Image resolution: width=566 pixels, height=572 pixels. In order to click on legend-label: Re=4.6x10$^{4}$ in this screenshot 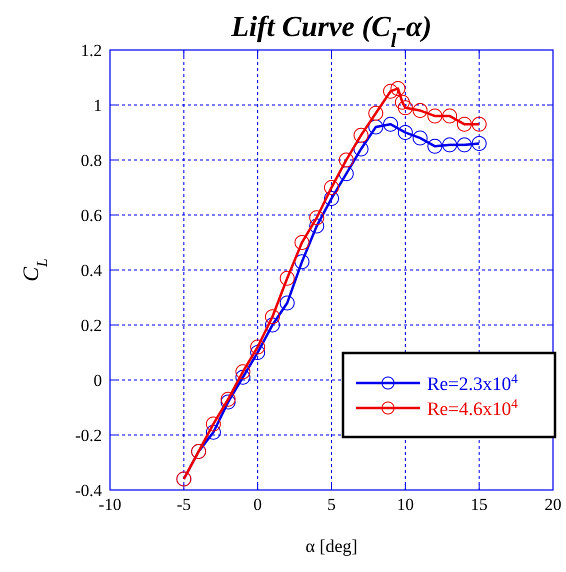, I will do `click(472, 408)`.